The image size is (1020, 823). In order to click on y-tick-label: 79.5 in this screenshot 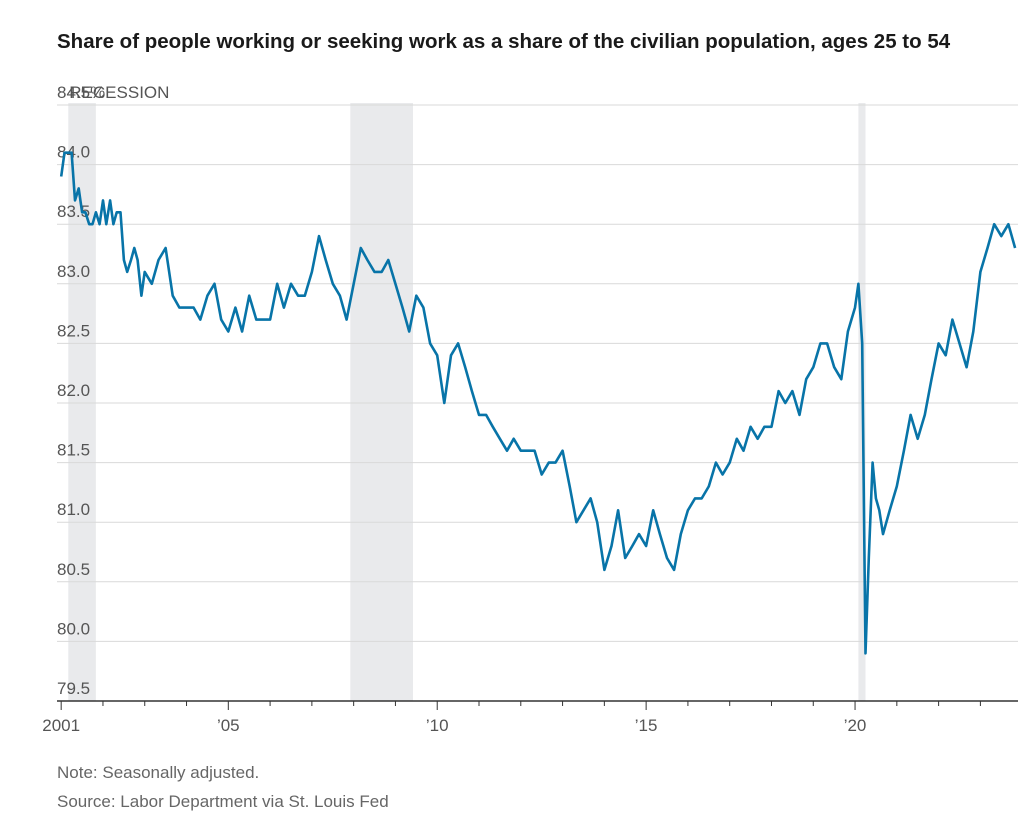, I will do `click(73, 688)`.